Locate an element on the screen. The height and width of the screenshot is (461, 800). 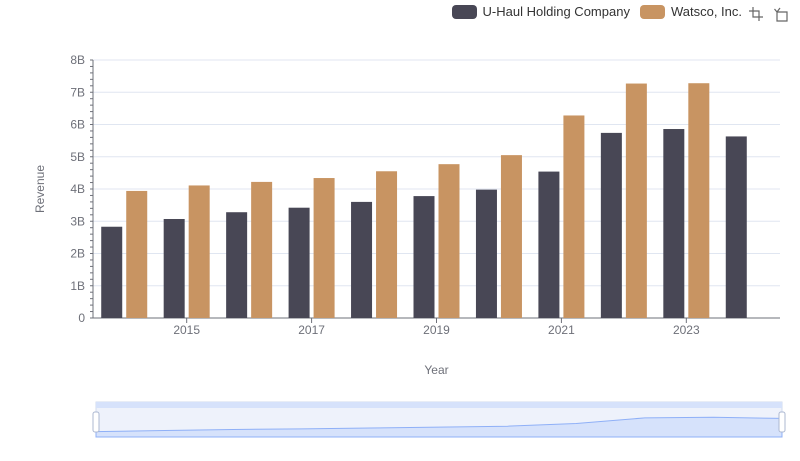
x-tick-label: 2015 is located at coordinates (186, 330).